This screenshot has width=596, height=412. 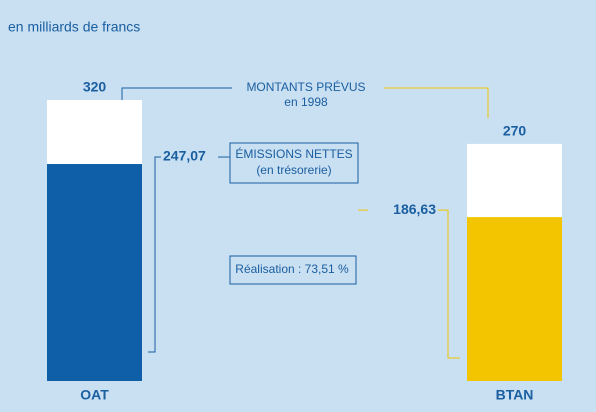 I want to click on legend-note: (en trésorerie), so click(x=293, y=170).